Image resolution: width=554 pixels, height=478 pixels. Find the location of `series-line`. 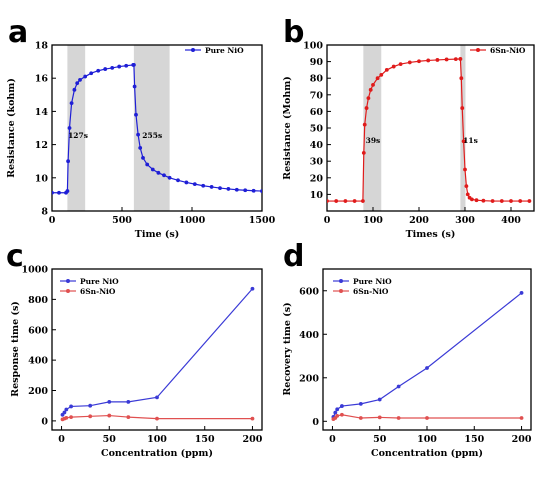

series-line is located at coordinates (427, 355).